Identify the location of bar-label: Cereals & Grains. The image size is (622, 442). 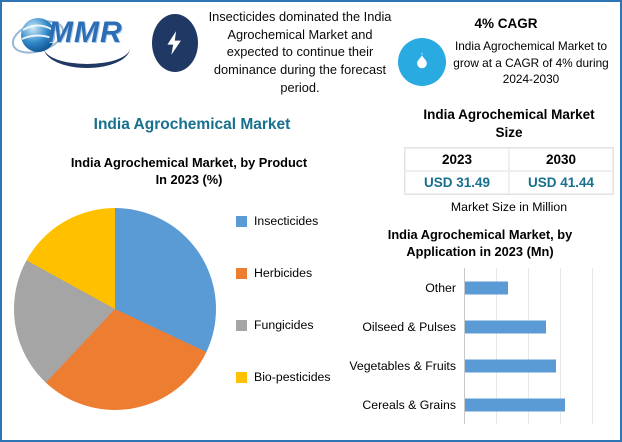
(409, 404).